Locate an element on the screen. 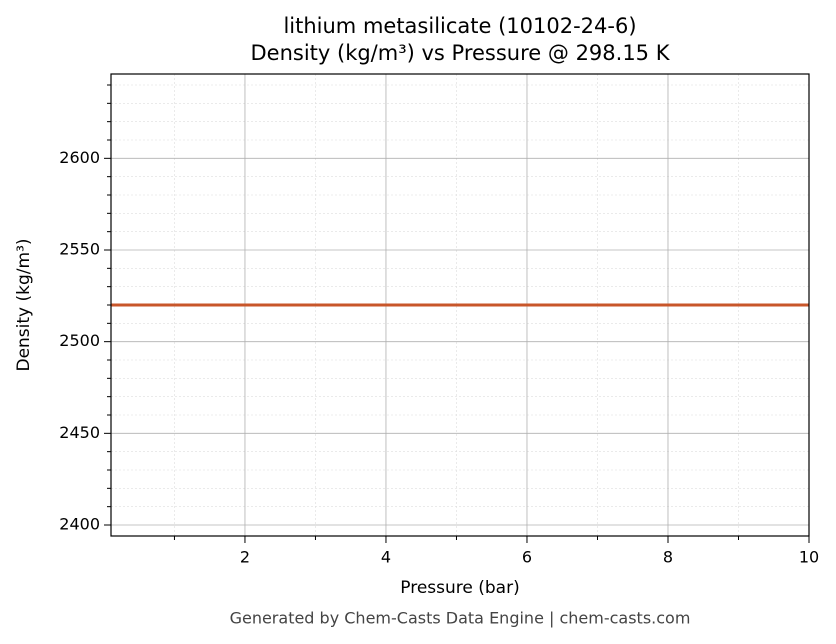 The width and height of the screenshot is (836, 644). x-axis-label: Pressure (bar) is located at coordinates (459, 588).